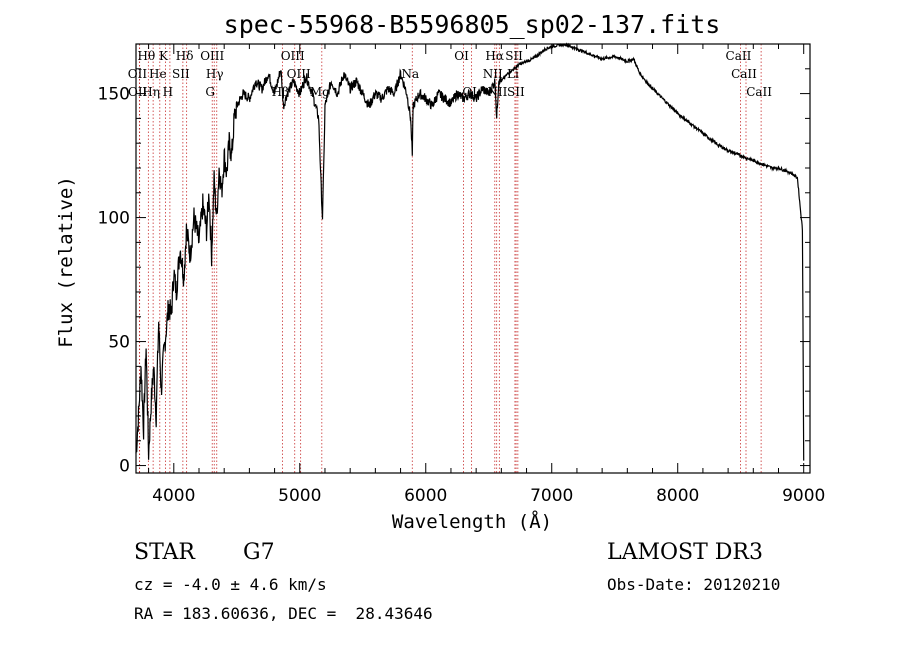  I want to click on line-label: K, so click(164, 56).